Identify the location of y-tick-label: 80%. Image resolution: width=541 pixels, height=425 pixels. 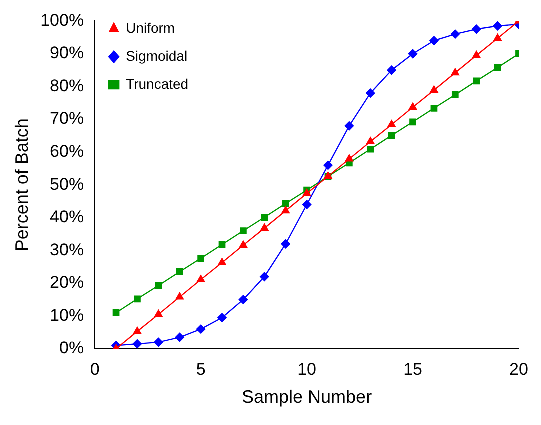
(67, 86).